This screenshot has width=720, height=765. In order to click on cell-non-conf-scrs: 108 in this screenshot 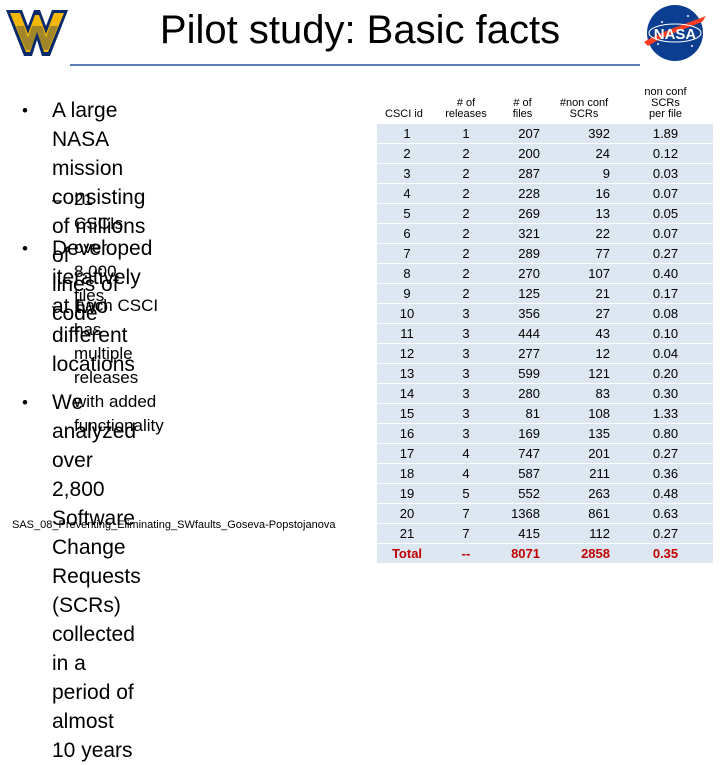, I will do `click(584, 413)`.